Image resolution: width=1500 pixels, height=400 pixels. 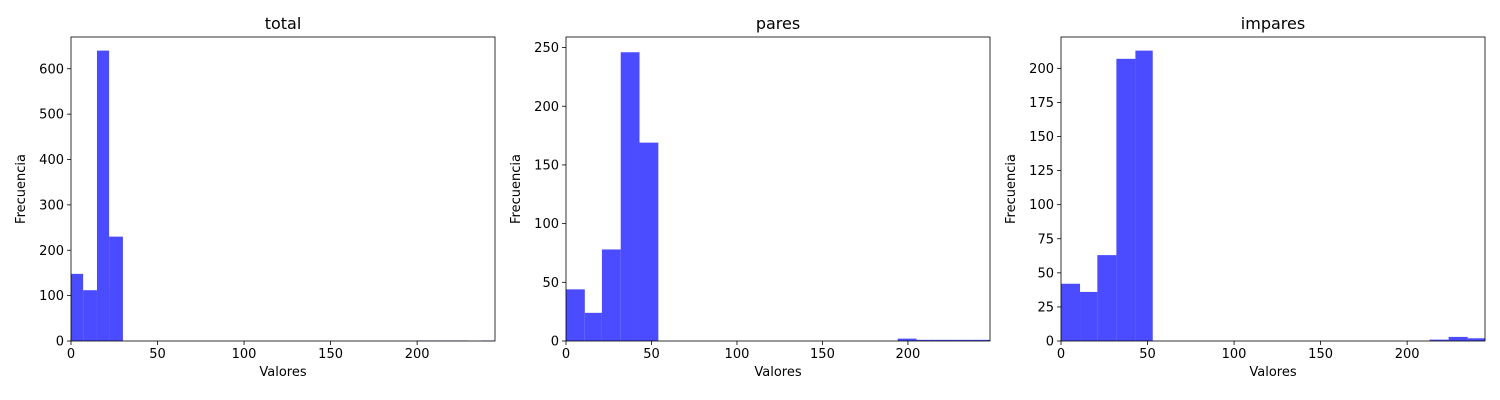 What do you see at coordinates (778, 23) in the screenshot?
I see `chart-title: pares` at bounding box center [778, 23].